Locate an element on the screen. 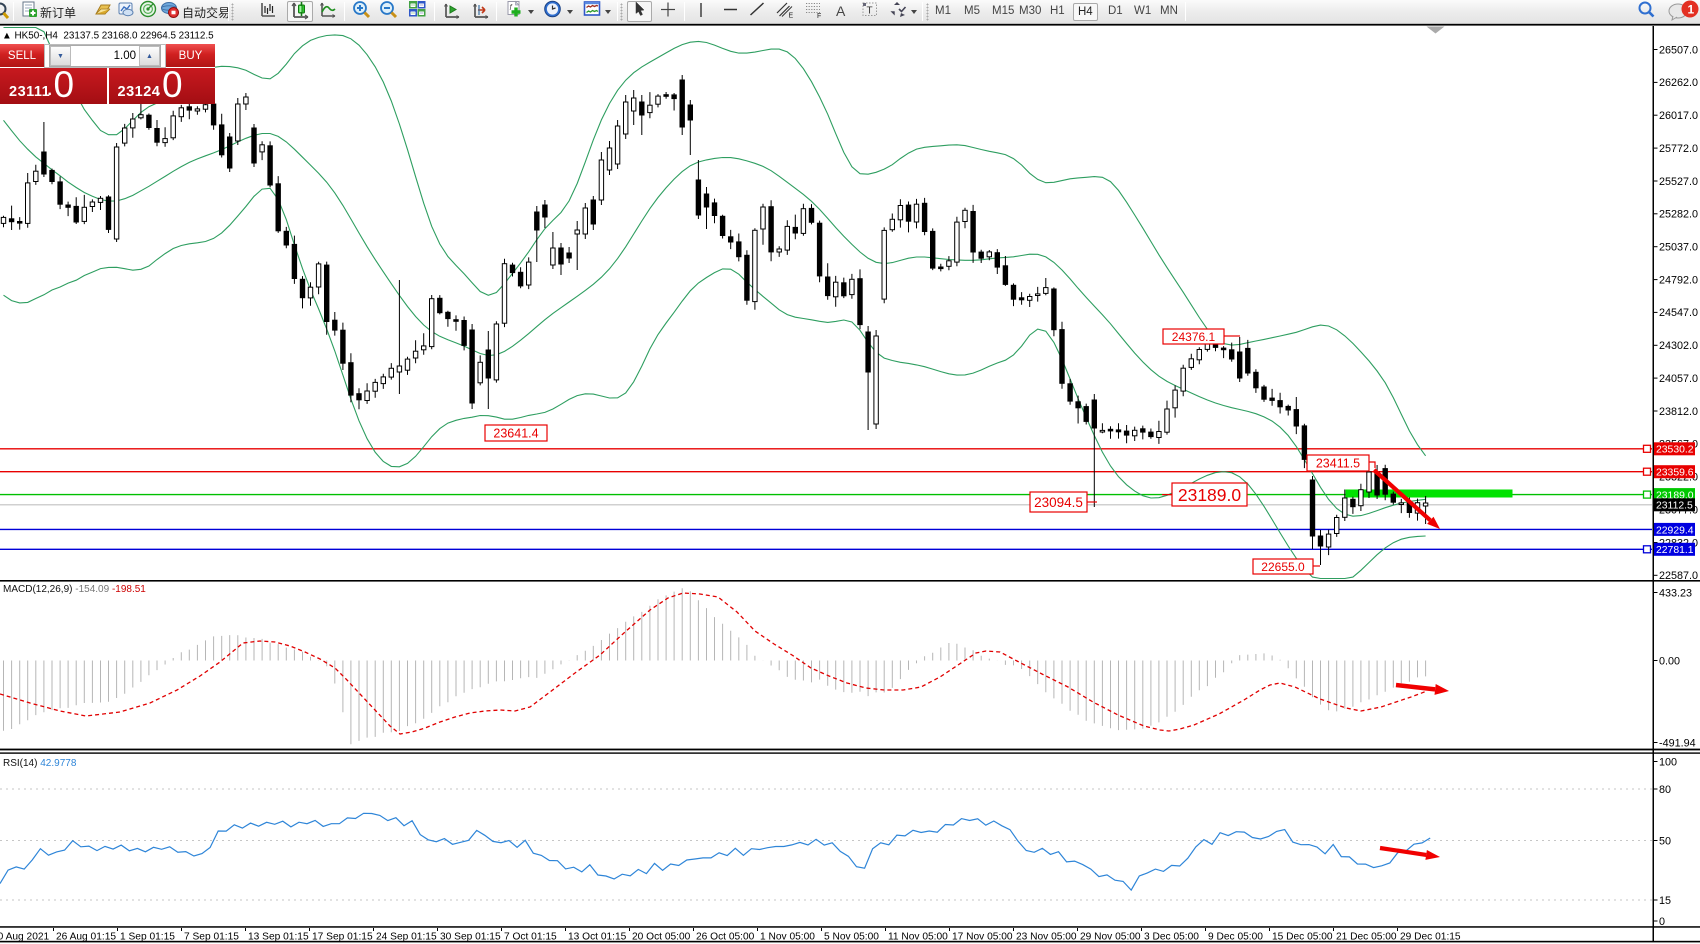  svg-text: 17 Sep 01:15 is located at coordinates (342, 937).